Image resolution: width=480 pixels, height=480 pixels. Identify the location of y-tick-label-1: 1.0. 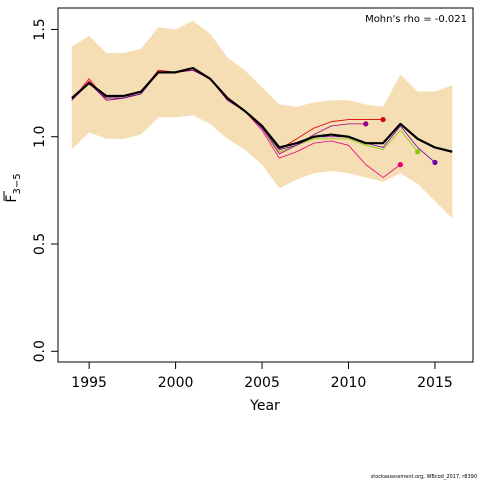
(40, 137).